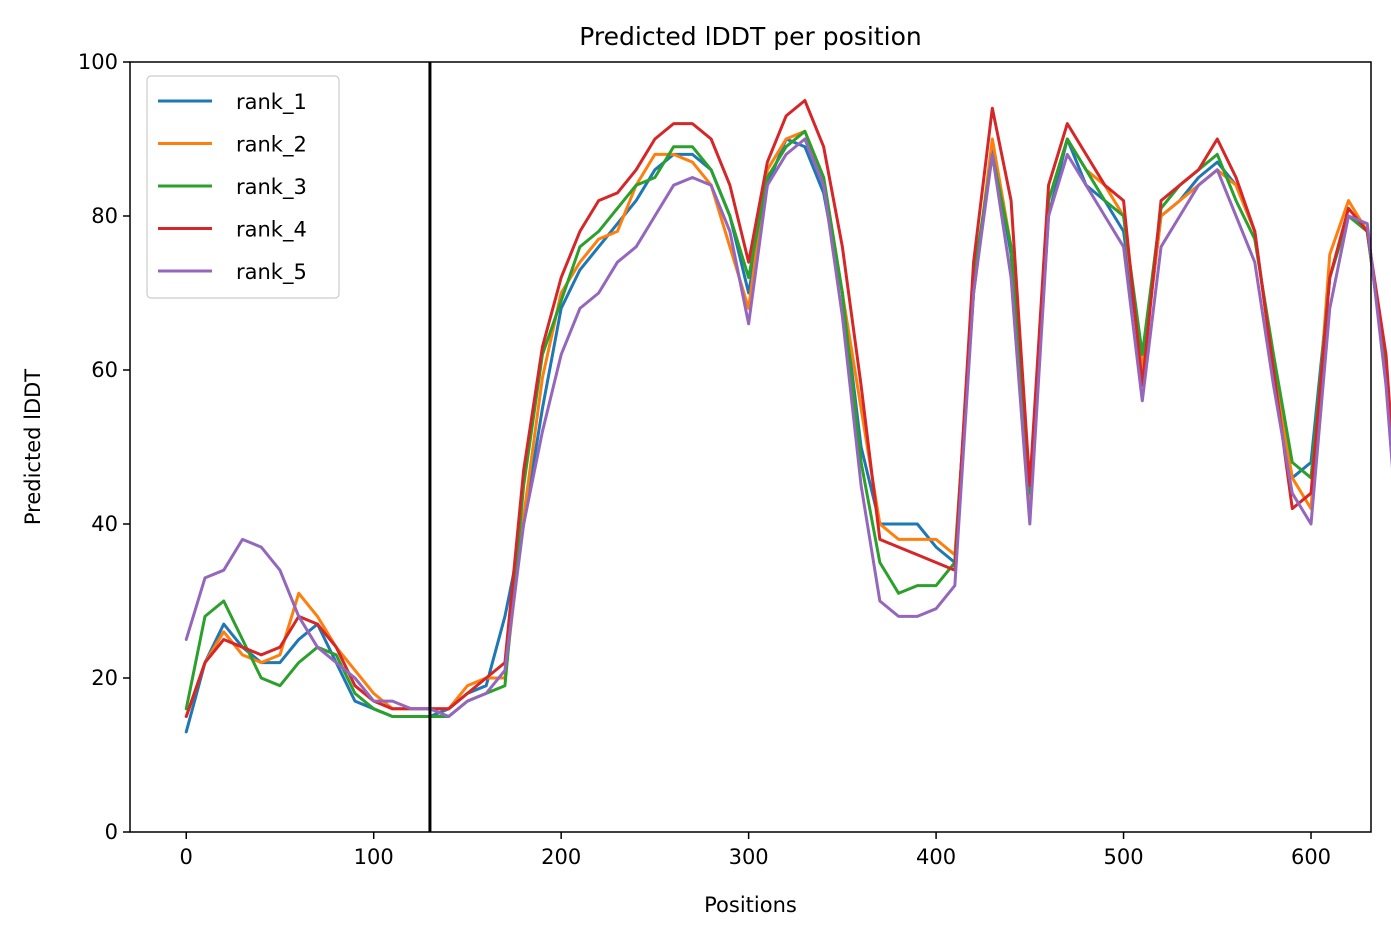 This screenshot has width=1391, height=939. Describe the element at coordinates (271, 187) in the screenshot. I see `legend-label-rank_3: rank_3` at that location.